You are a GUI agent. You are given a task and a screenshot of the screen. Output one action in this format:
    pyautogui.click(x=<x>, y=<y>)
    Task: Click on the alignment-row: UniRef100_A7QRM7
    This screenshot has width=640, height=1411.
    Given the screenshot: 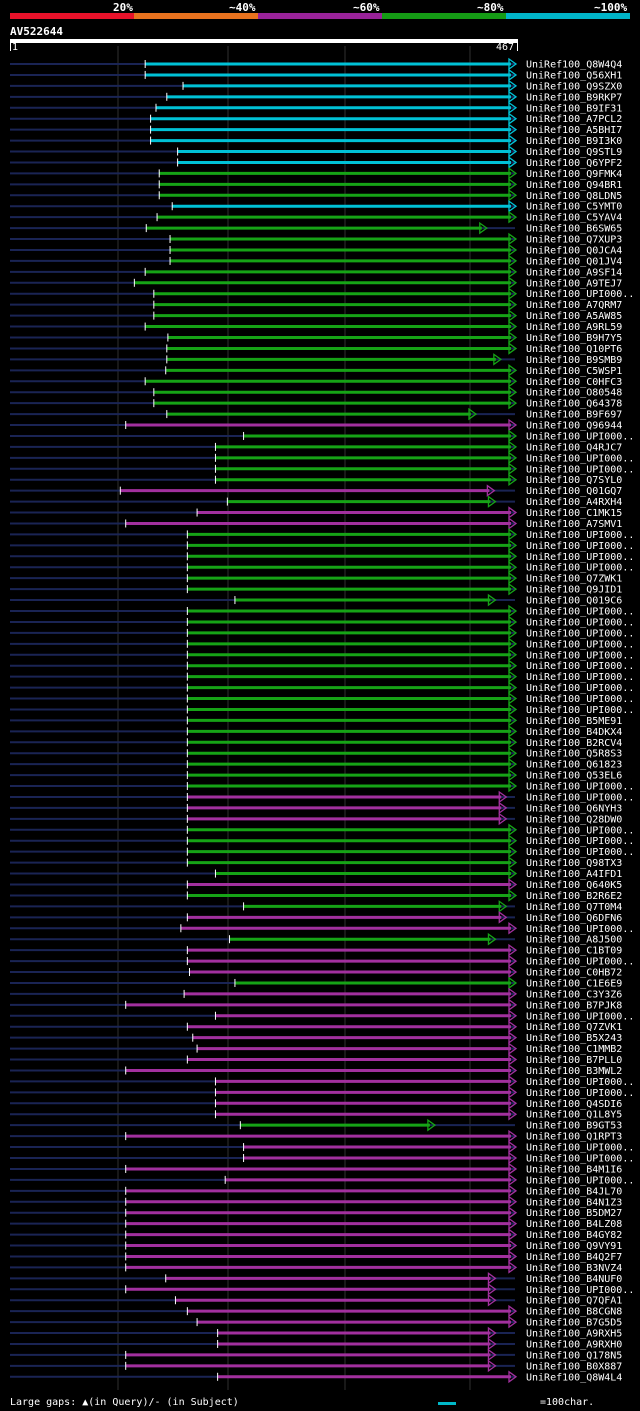 What is the action you would take?
    pyautogui.click(x=316, y=305)
    